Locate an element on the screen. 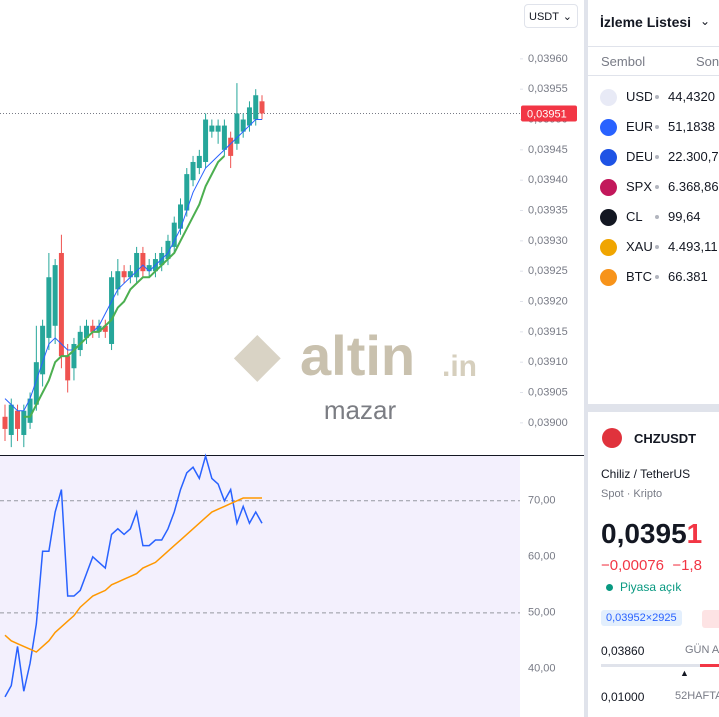  y-tick-label: 0,03940 is located at coordinates (548, 180).